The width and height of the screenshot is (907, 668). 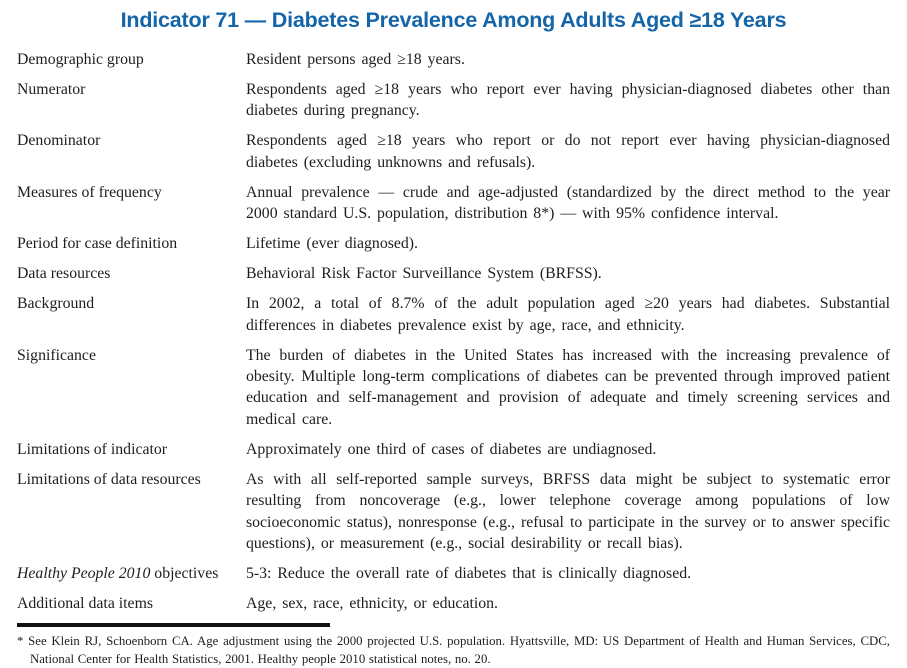 What do you see at coordinates (332, 244) in the screenshot?
I see `row-value: Lifetime (ever diagnosed).` at bounding box center [332, 244].